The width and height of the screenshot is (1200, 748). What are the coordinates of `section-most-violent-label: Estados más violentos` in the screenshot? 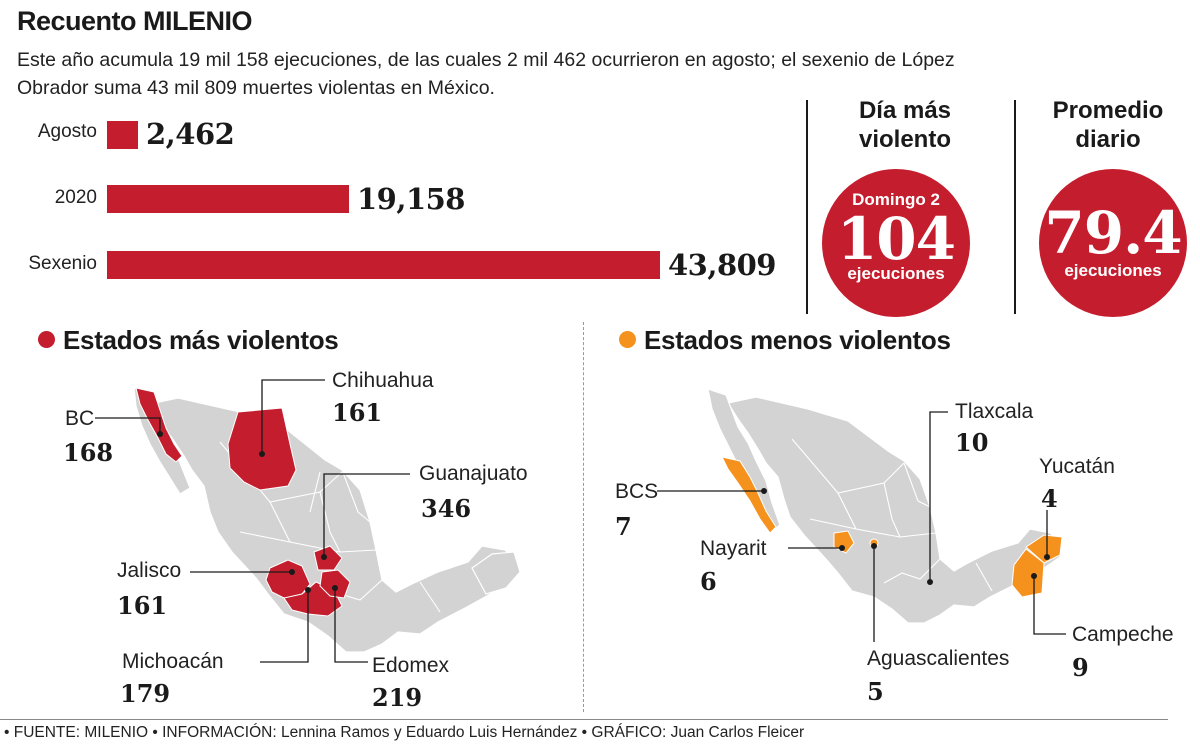 It's located at (201, 340).